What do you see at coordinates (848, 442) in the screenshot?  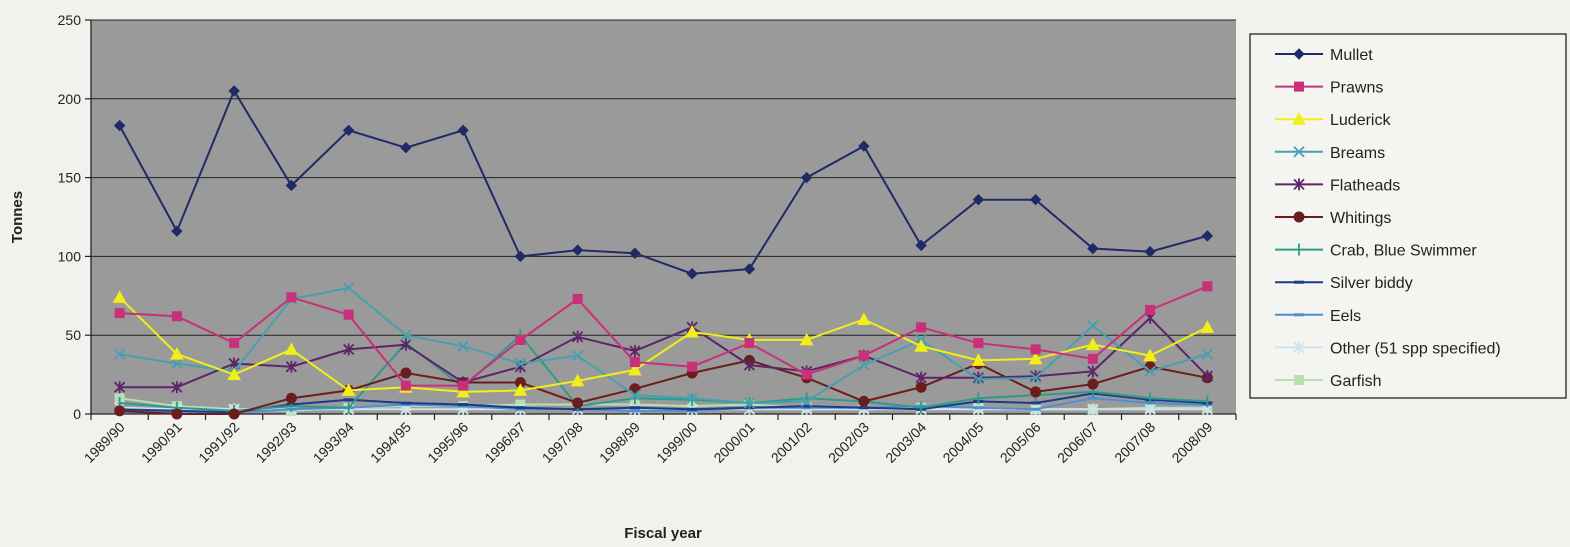 I see `x-tick-label: 2002/03` at bounding box center [848, 442].